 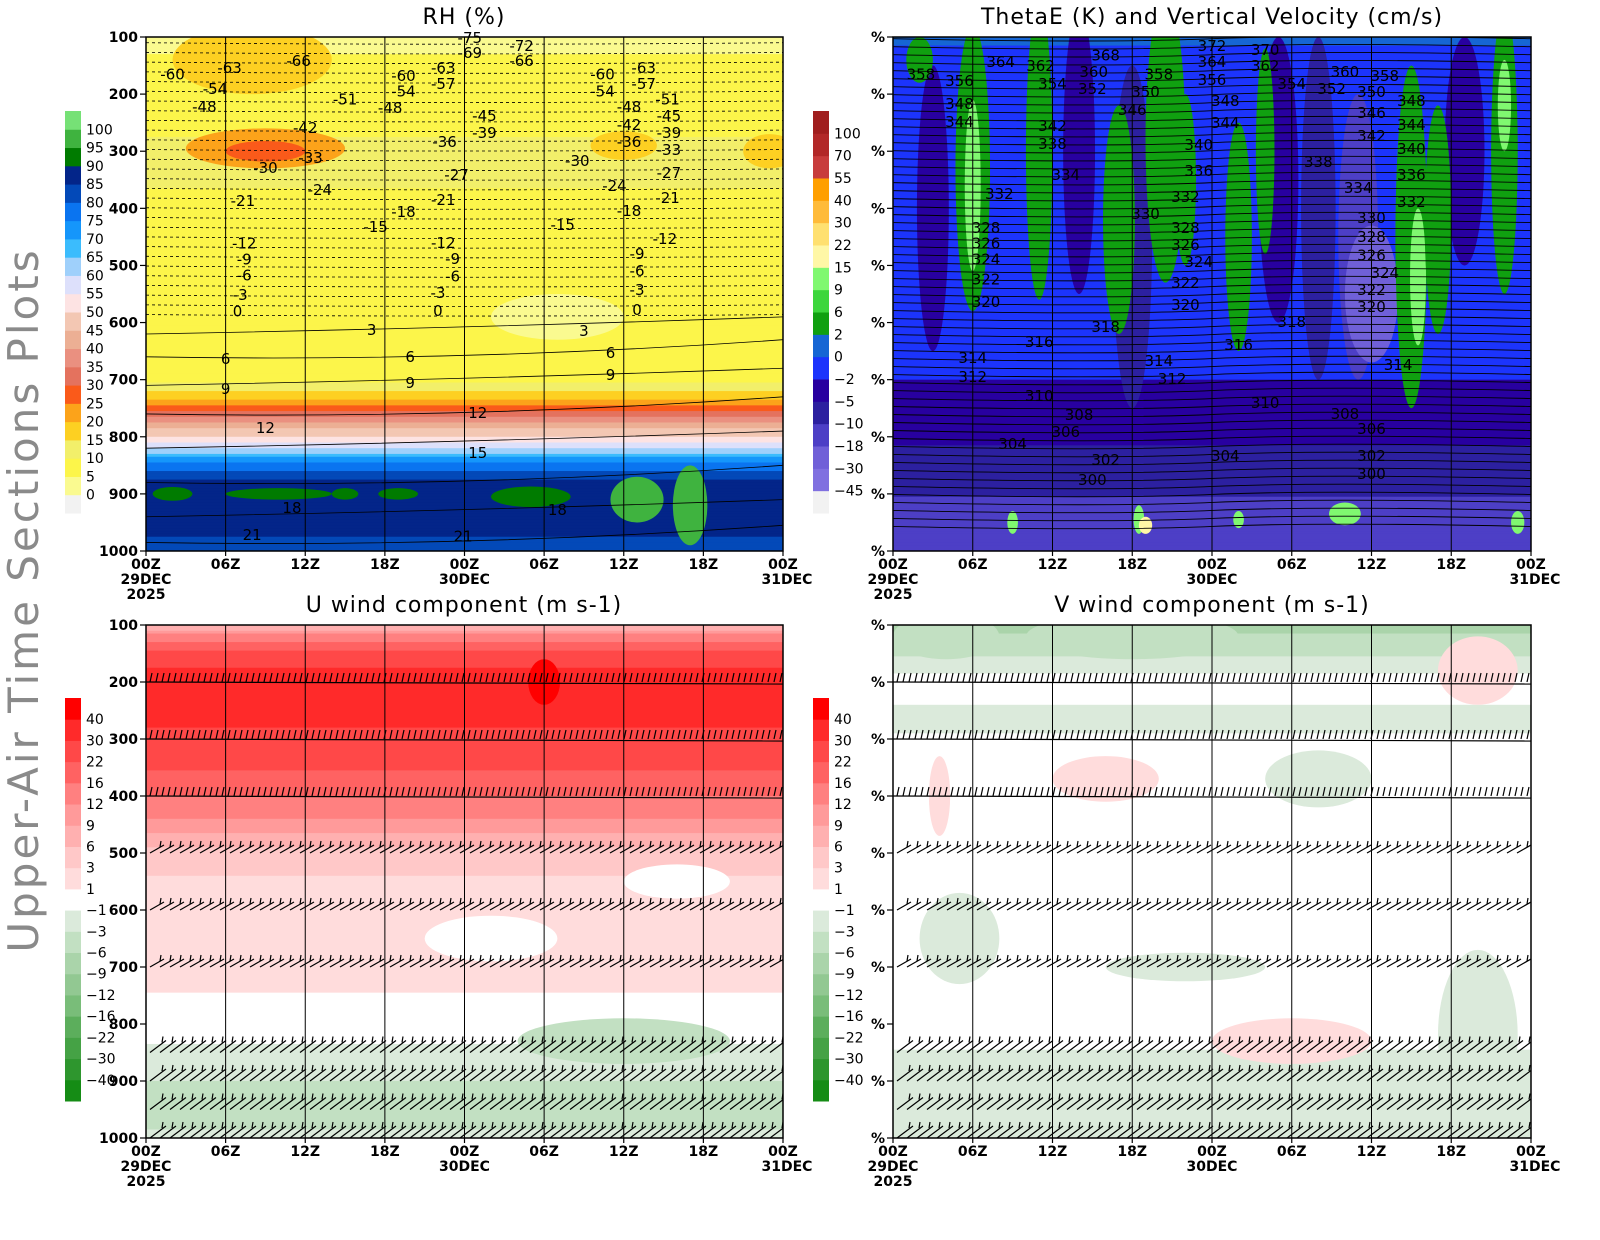 What do you see at coordinates (1012, 444) in the screenshot?
I see `contour-label: 304` at bounding box center [1012, 444].